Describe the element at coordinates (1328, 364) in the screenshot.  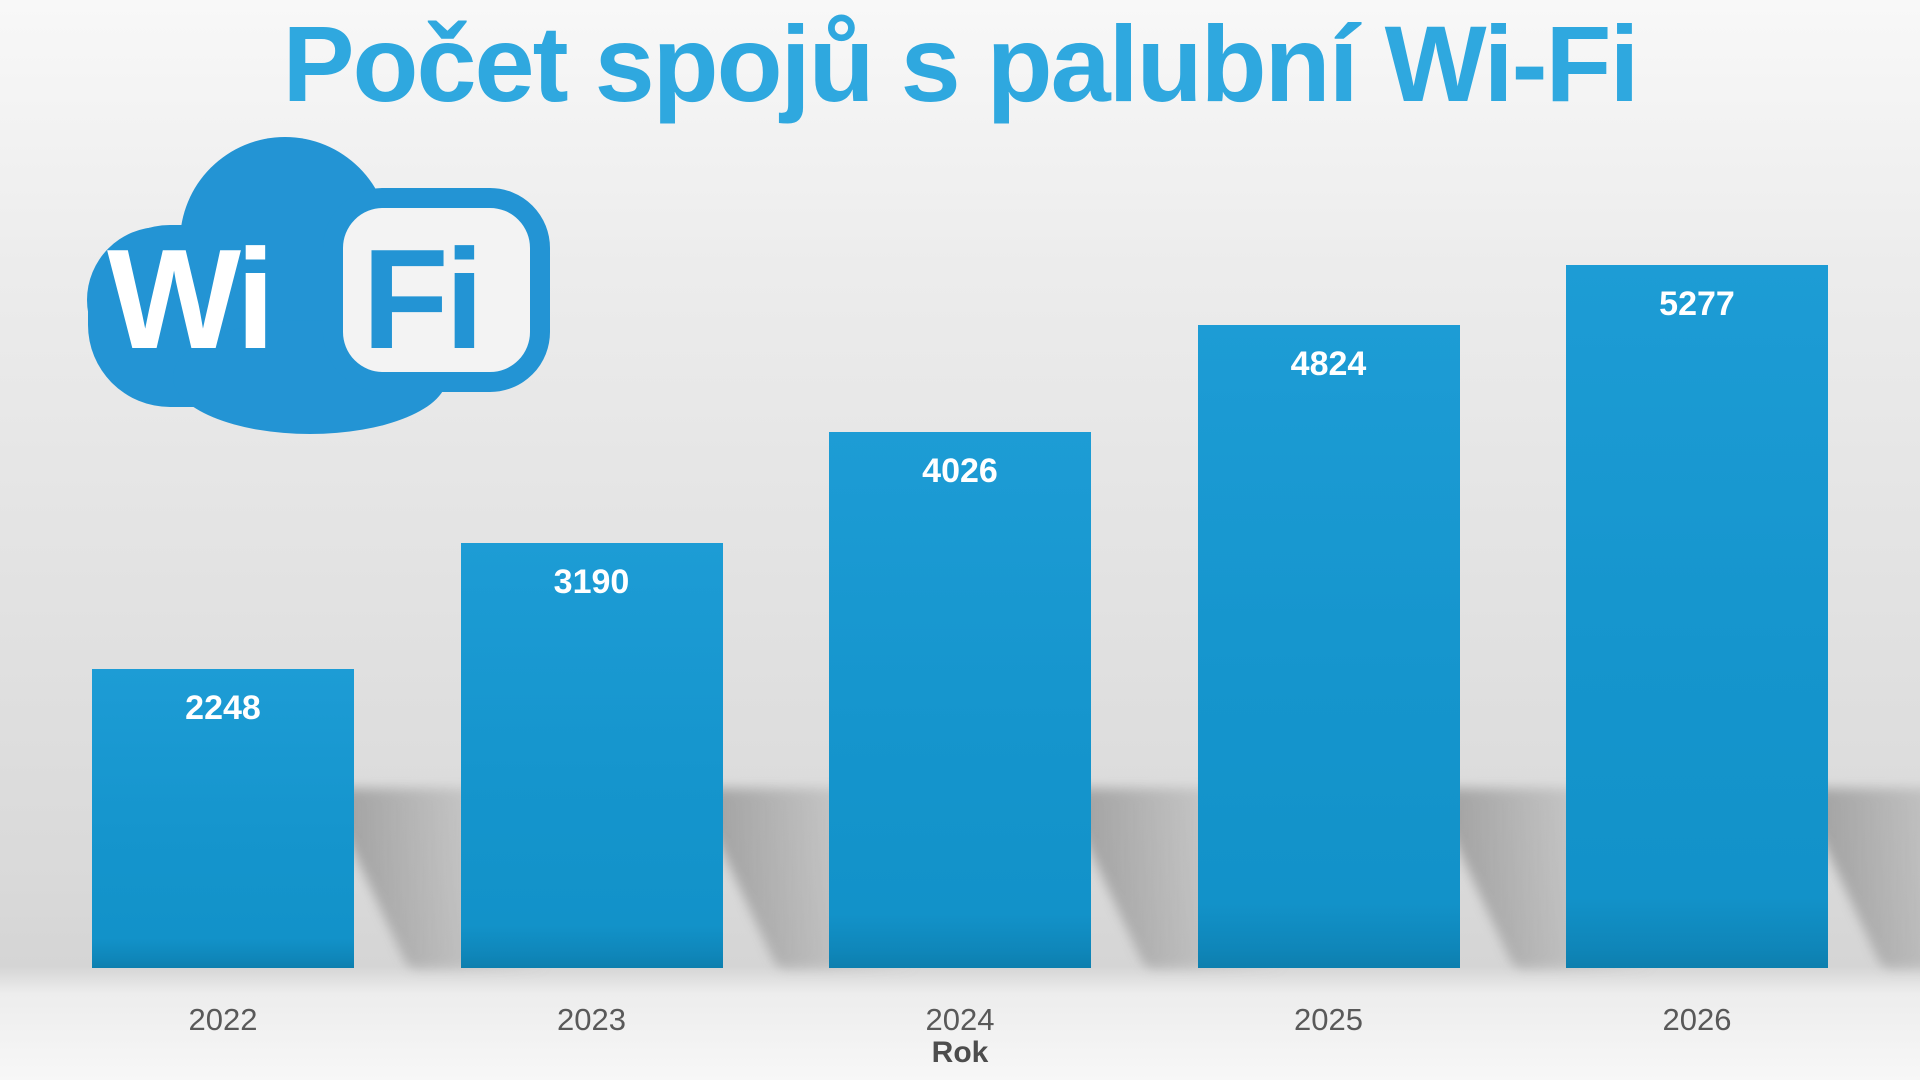
I see `bar-value-label: 4824` at that location.